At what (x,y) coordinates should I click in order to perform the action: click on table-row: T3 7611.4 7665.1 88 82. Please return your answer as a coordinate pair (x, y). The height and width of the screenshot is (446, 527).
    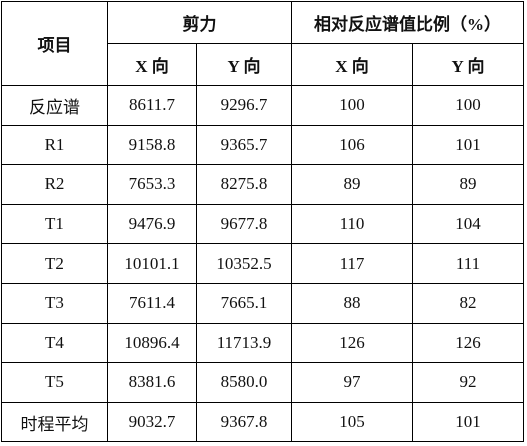
    Looking at the image, I should click on (262, 303).